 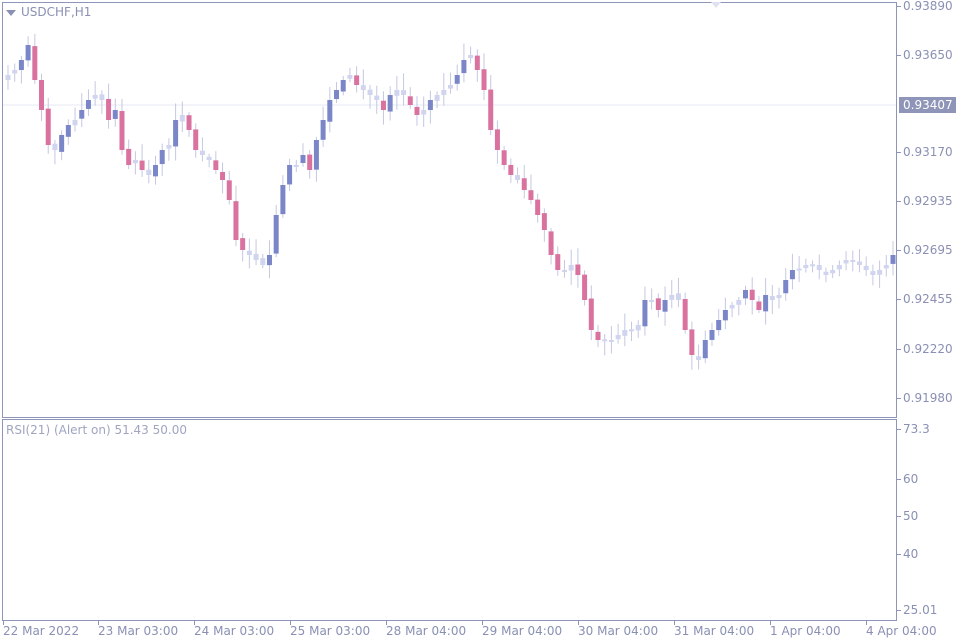 I want to click on symbol-timeframe-label: USDCHF,H1, so click(x=56, y=12).